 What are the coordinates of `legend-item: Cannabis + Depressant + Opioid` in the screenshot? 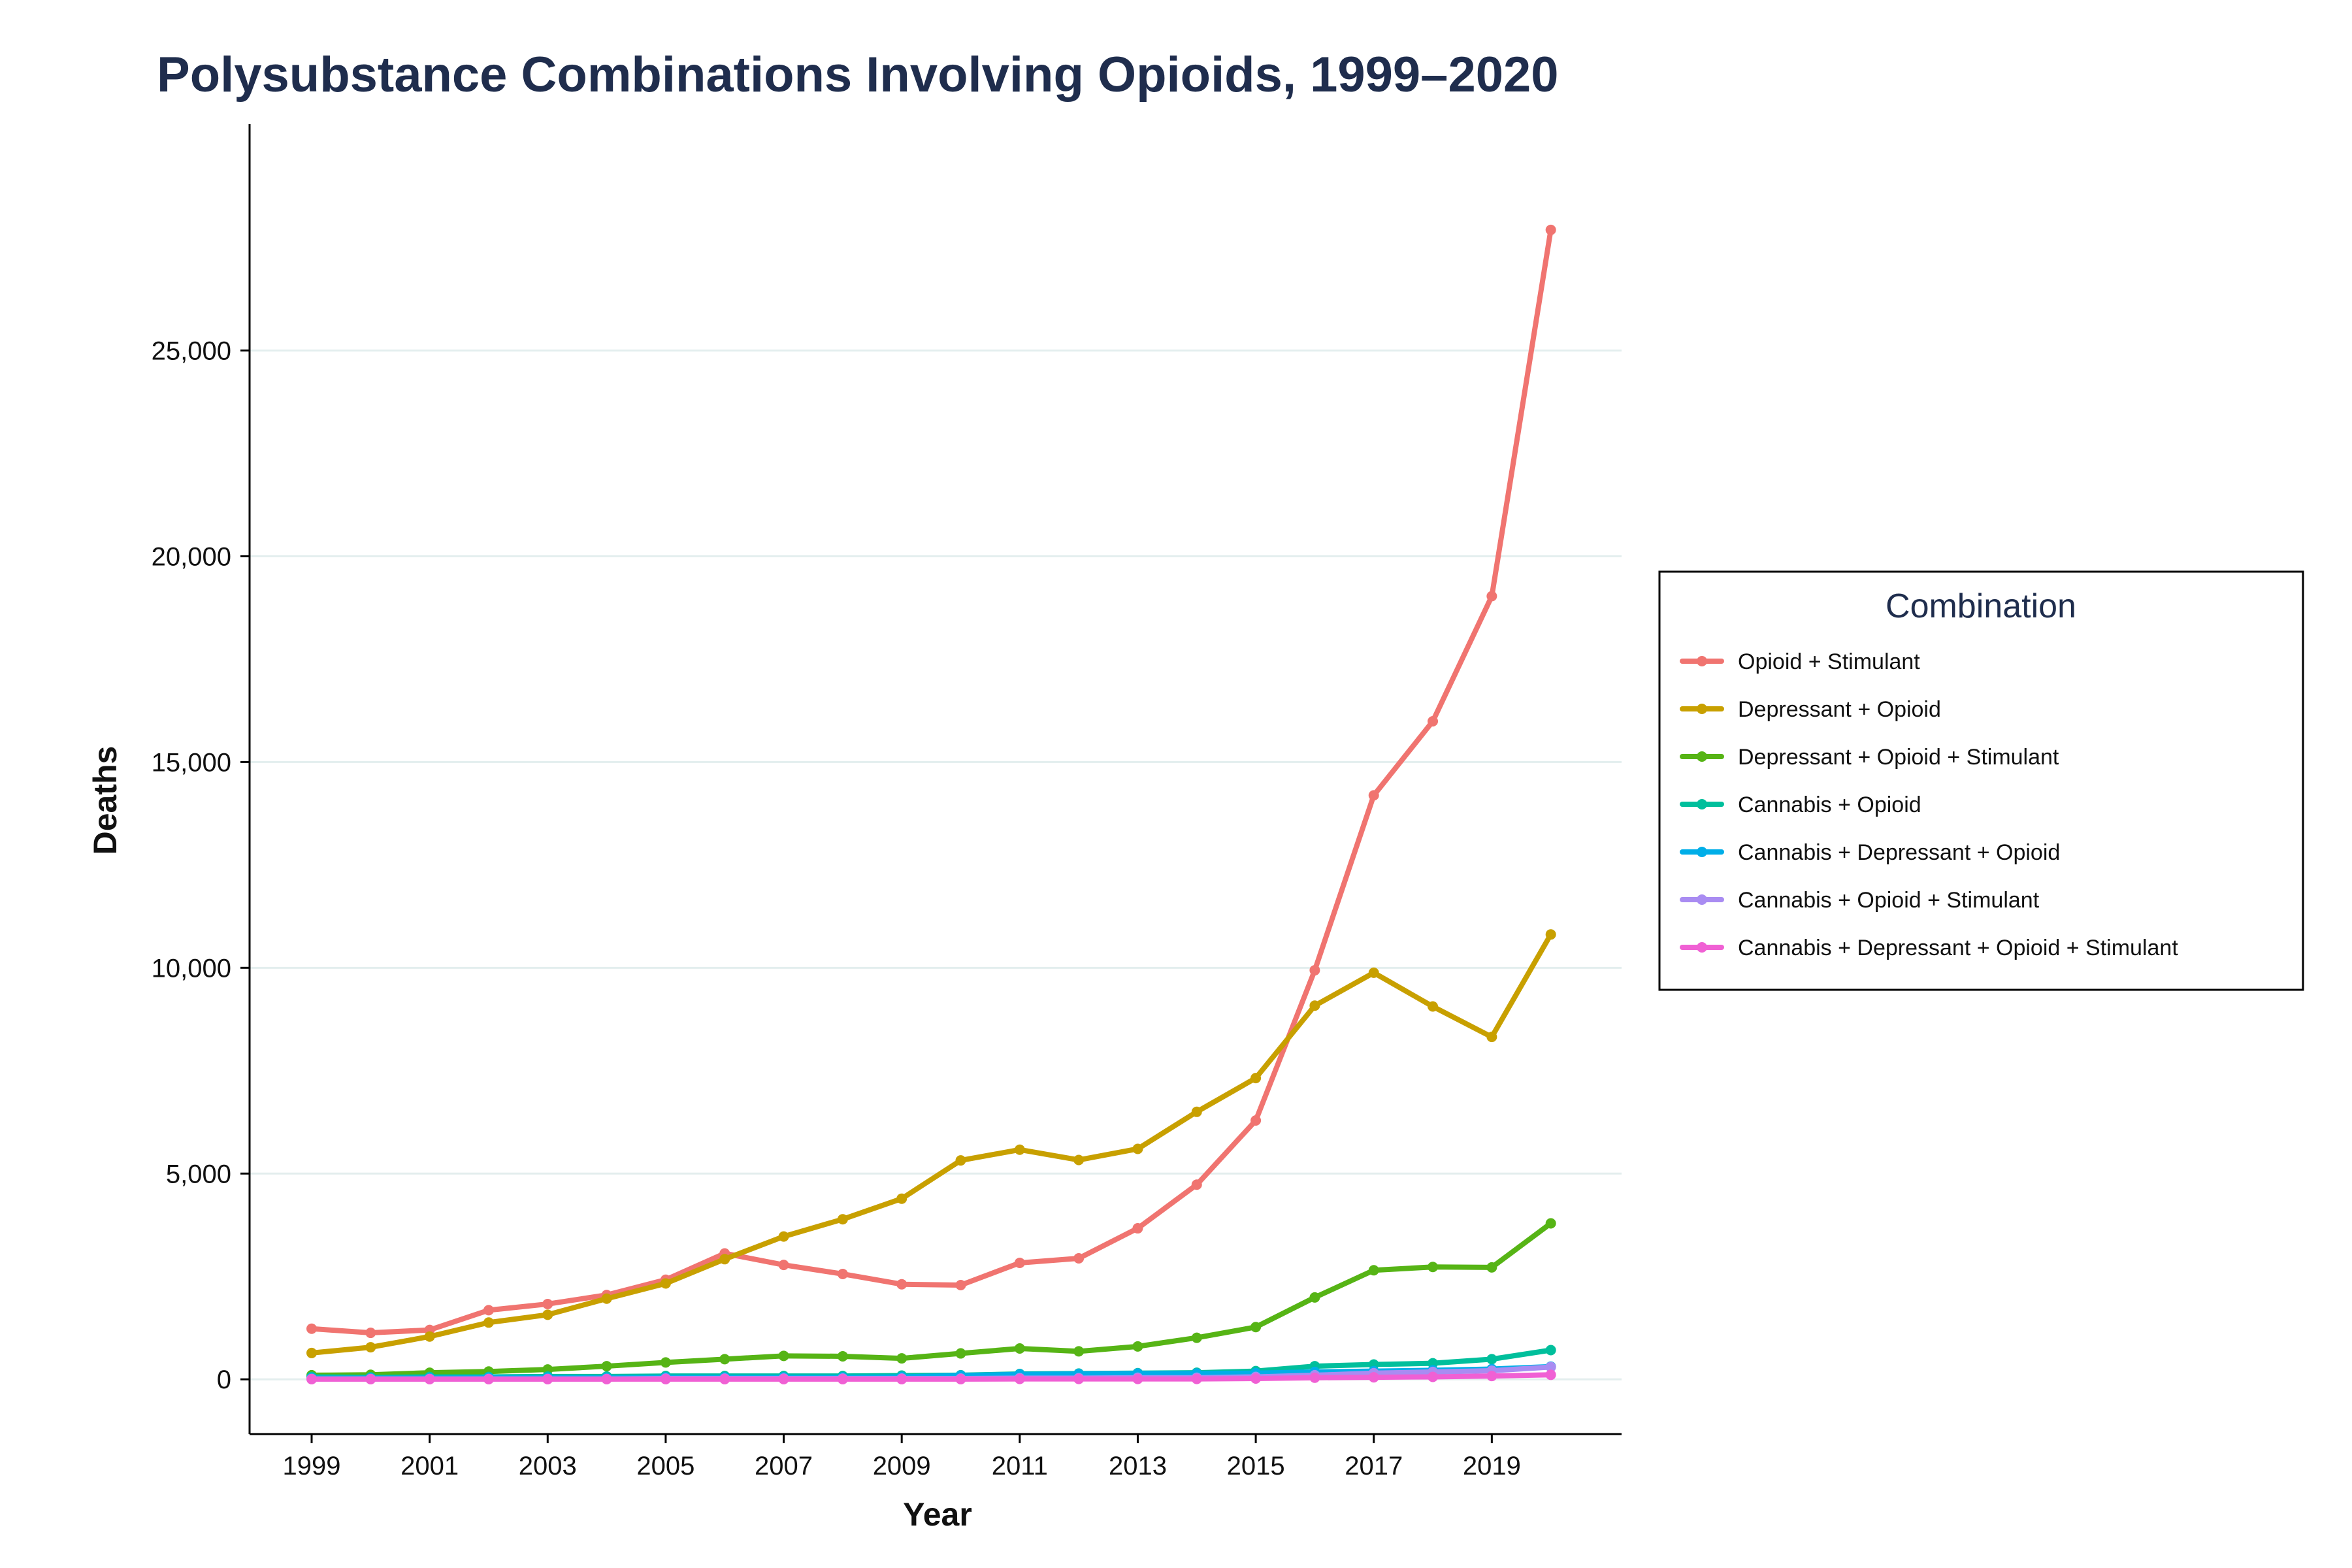 It's located at (1870, 852).